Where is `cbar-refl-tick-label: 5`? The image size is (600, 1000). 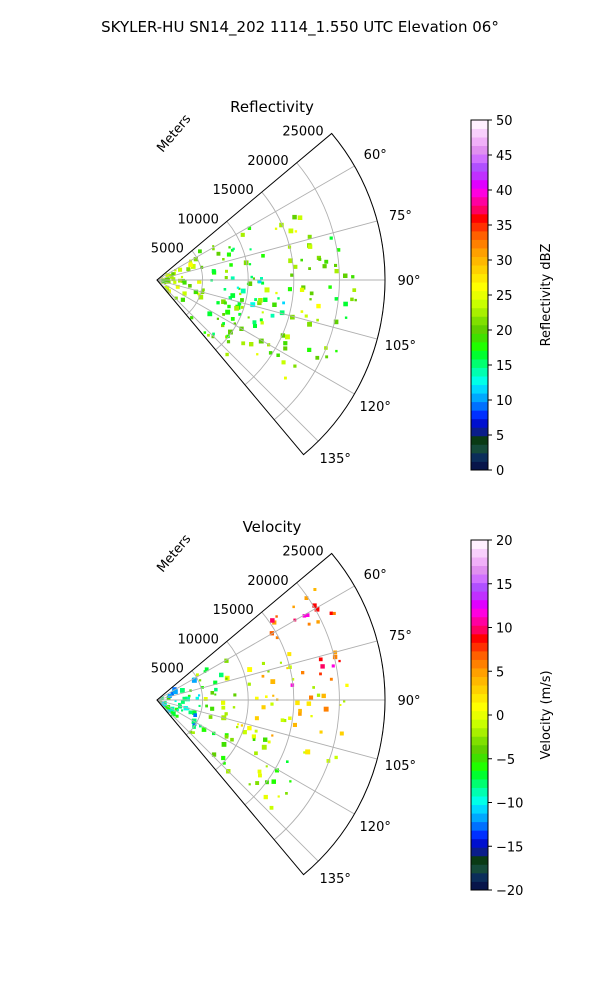 cbar-refl-tick-label: 5 is located at coordinates (500, 436).